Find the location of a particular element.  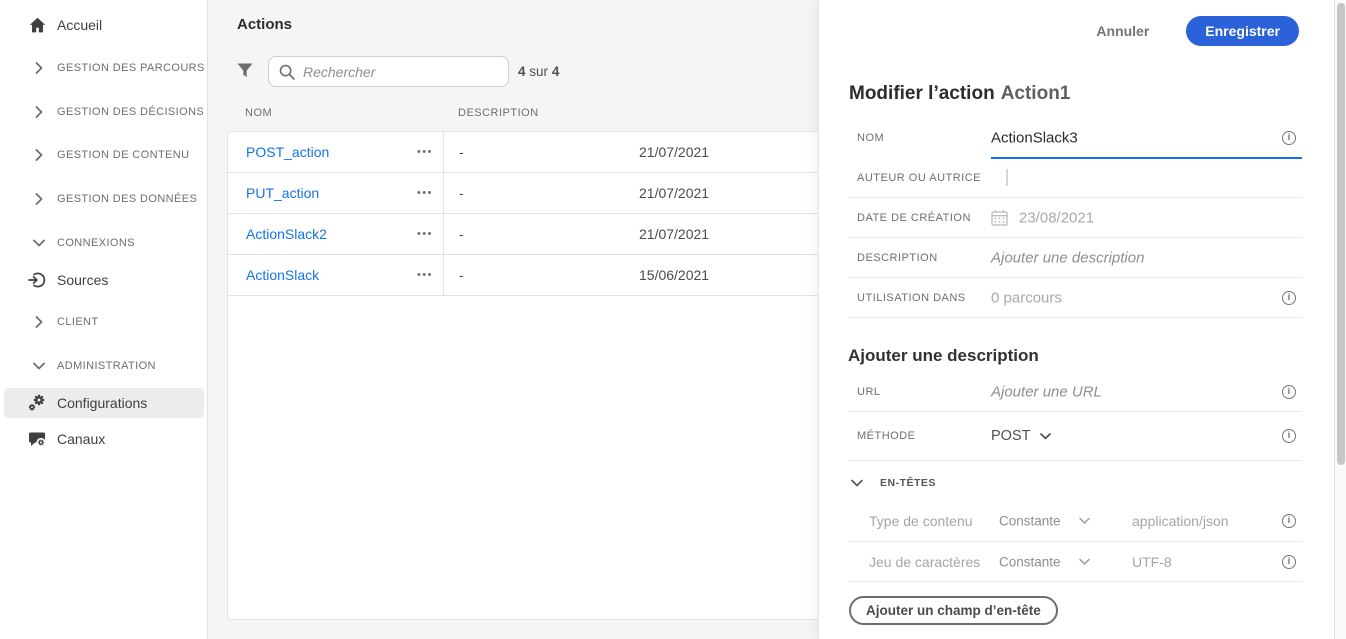

nom-input: ActionSlack3 is located at coordinates (1034, 138).